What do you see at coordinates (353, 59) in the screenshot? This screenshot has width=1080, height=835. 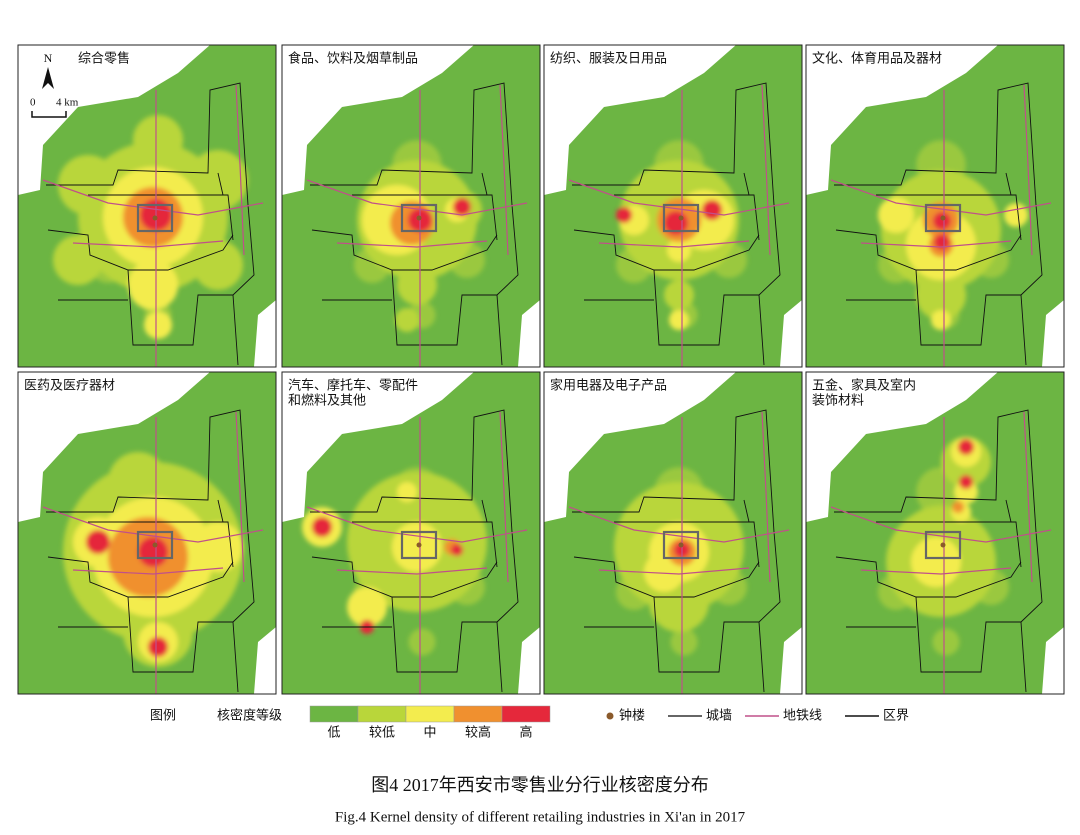 I see `panel-title: 食品、饮料及烟草制品` at bounding box center [353, 59].